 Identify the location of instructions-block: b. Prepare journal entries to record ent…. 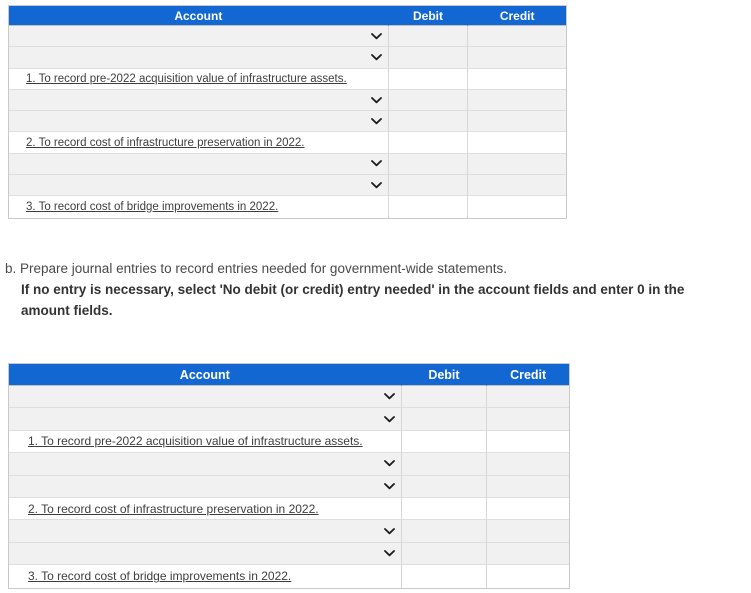
(370, 289).